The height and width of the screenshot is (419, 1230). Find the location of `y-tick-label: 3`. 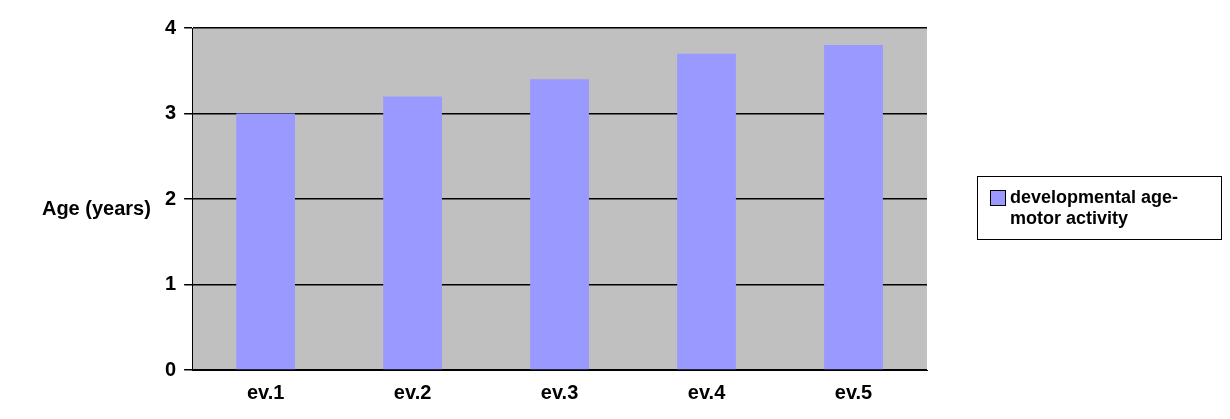

y-tick-label: 3 is located at coordinates (170, 112).